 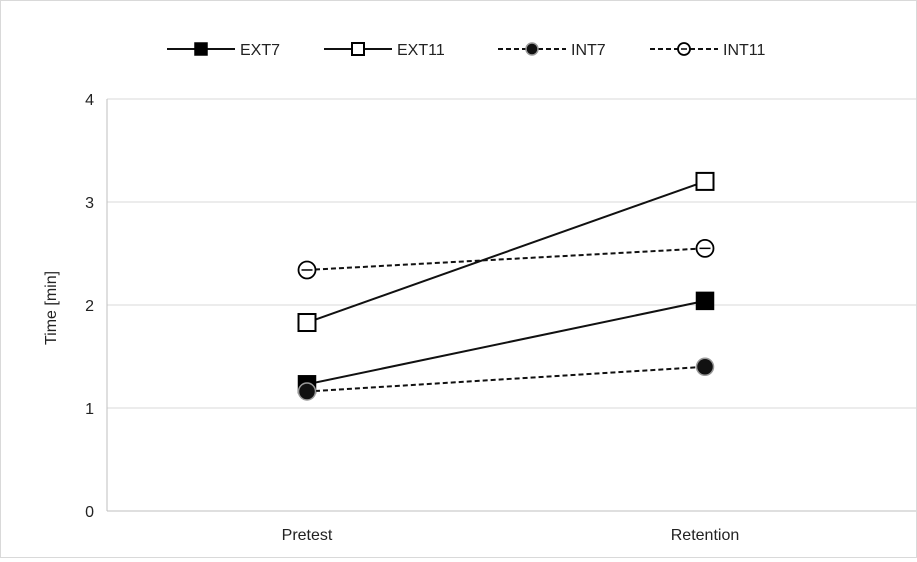 What do you see at coordinates (307, 270) in the screenshot?
I see `data-point-int11-pretest` at bounding box center [307, 270].